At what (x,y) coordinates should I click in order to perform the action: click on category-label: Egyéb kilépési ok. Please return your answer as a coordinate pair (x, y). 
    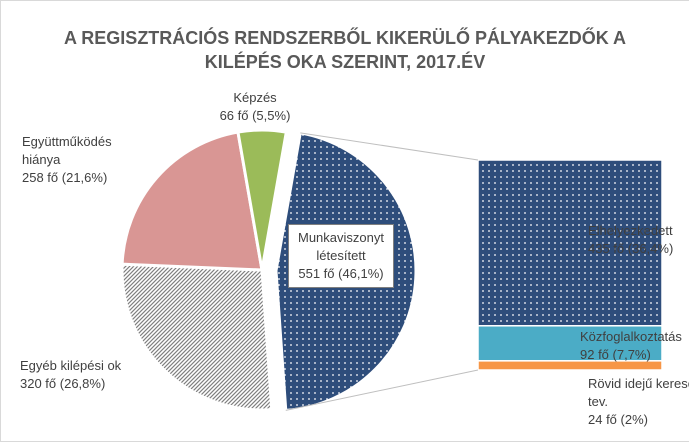
    Looking at the image, I should click on (71, 365).